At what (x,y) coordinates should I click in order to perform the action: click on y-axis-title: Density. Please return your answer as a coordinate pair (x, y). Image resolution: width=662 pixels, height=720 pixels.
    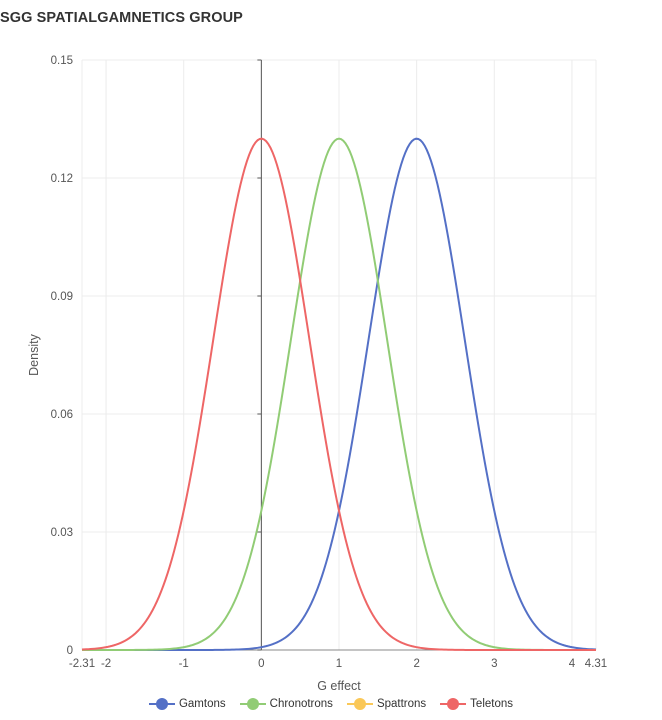
    Looking at the image, I should click on (34, 354).